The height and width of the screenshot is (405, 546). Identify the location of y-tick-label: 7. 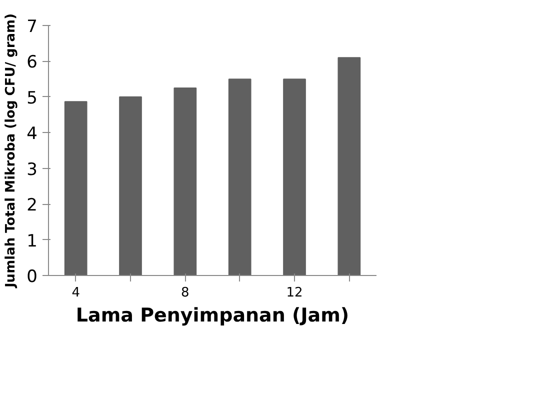
(32, 27).